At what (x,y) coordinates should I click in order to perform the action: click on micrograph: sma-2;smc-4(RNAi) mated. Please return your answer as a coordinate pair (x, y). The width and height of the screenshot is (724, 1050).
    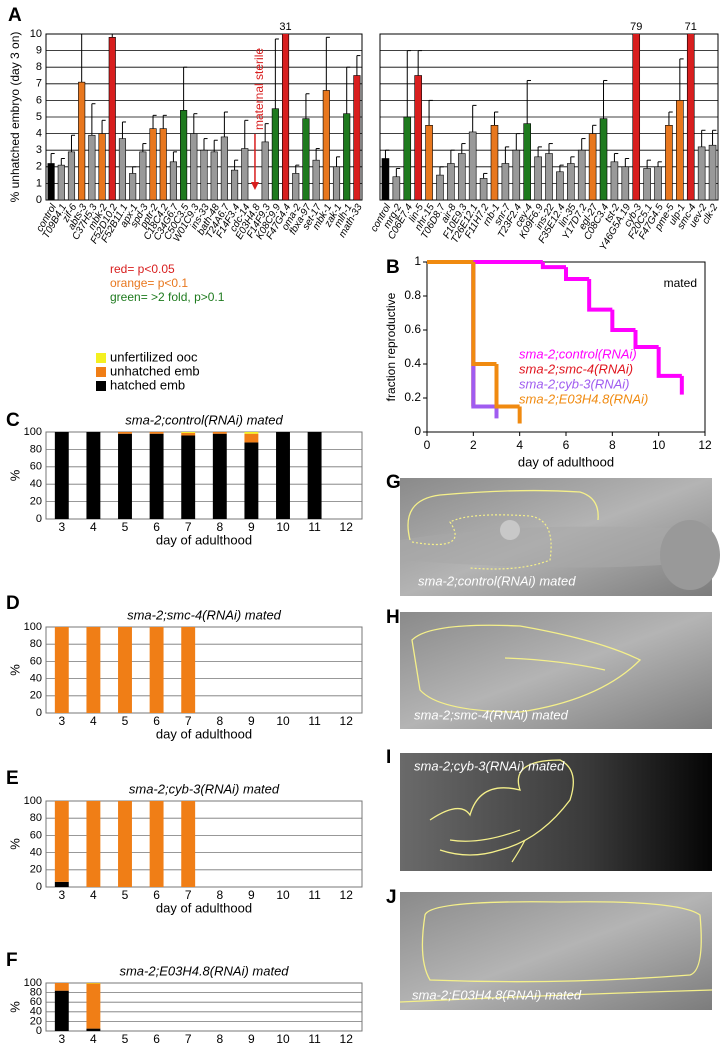
    Looking at the image, I should click on (556, 670).